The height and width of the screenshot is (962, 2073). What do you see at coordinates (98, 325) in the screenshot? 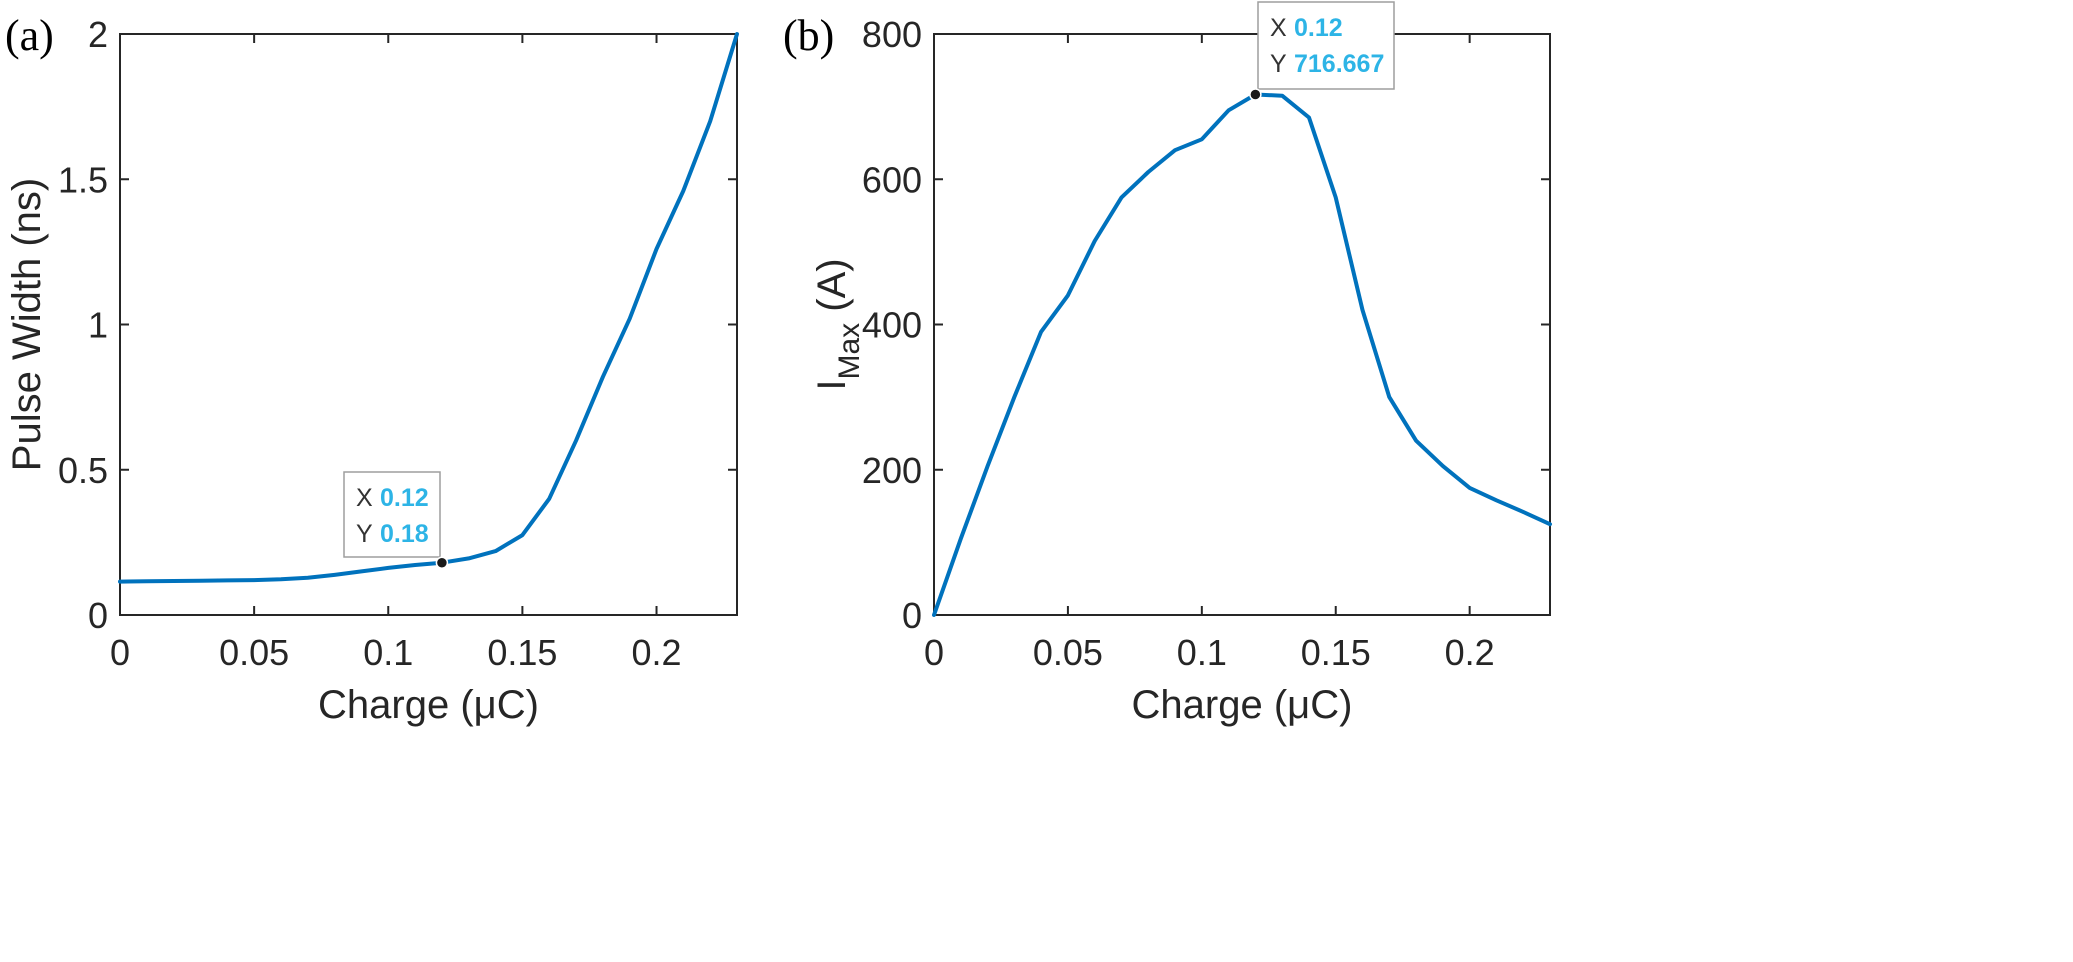
I see `y-tick-label: 1` at bounding box center [98, 325].